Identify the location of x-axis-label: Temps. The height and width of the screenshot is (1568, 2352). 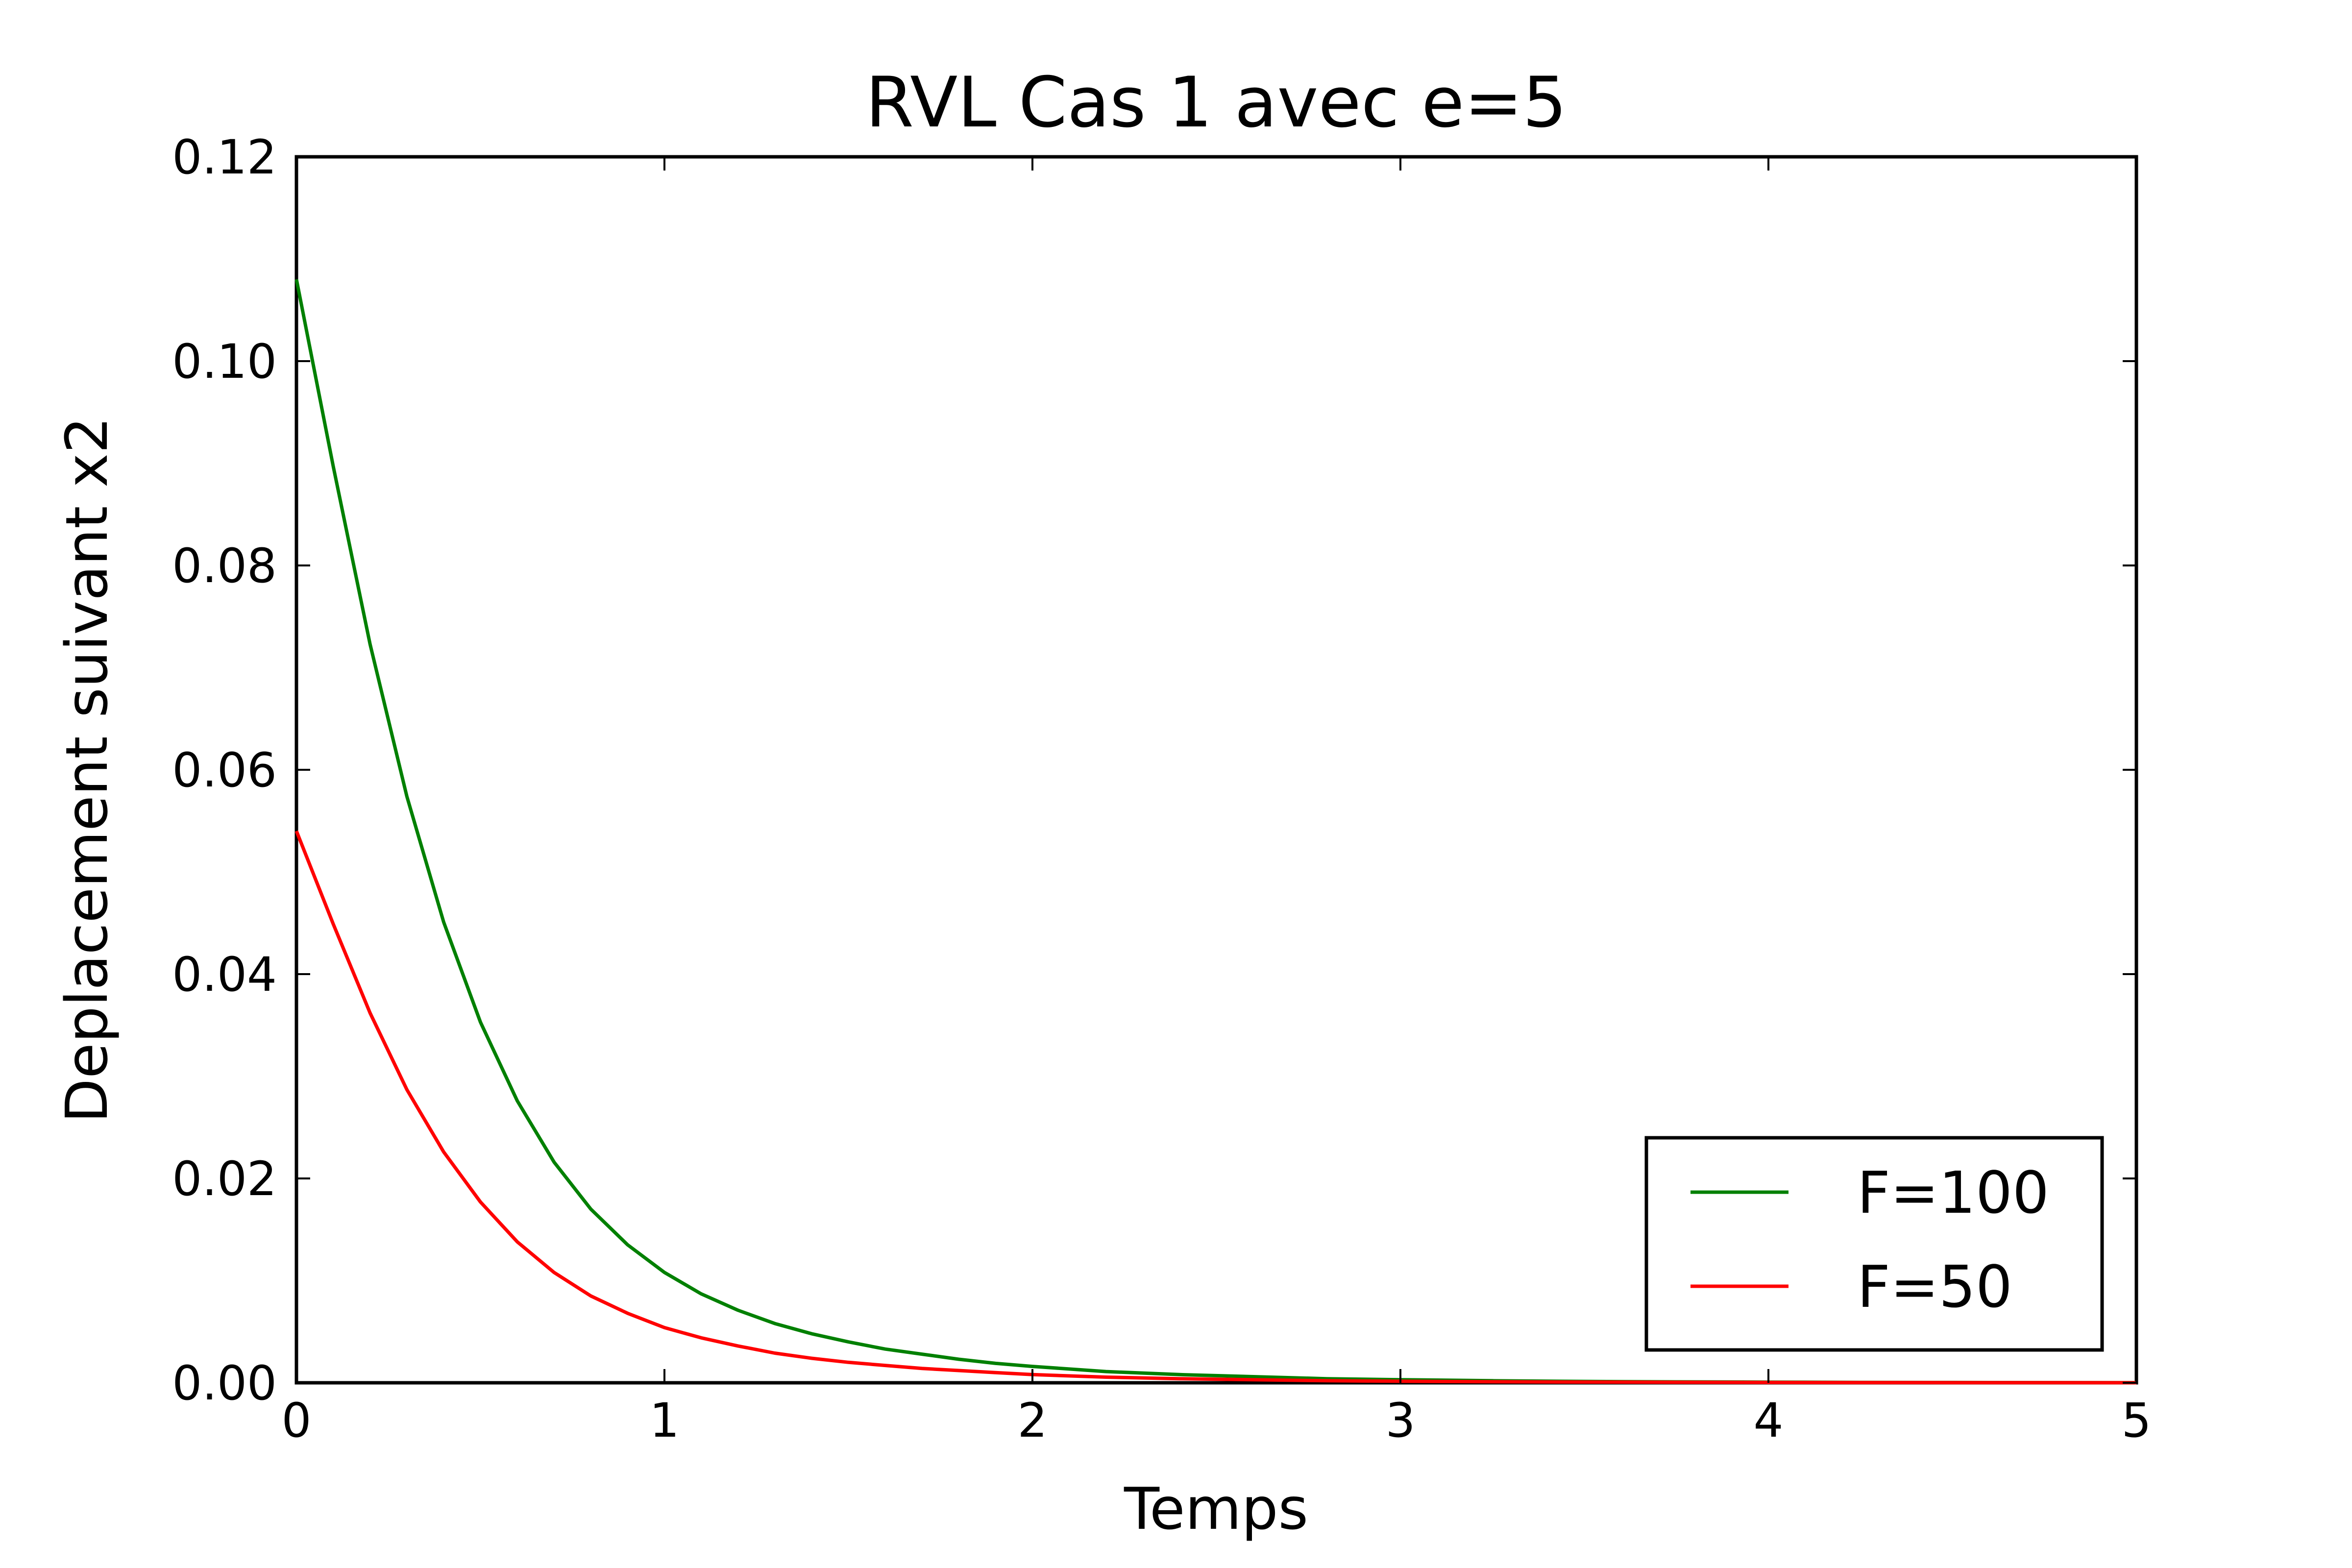
(1216, 1509).